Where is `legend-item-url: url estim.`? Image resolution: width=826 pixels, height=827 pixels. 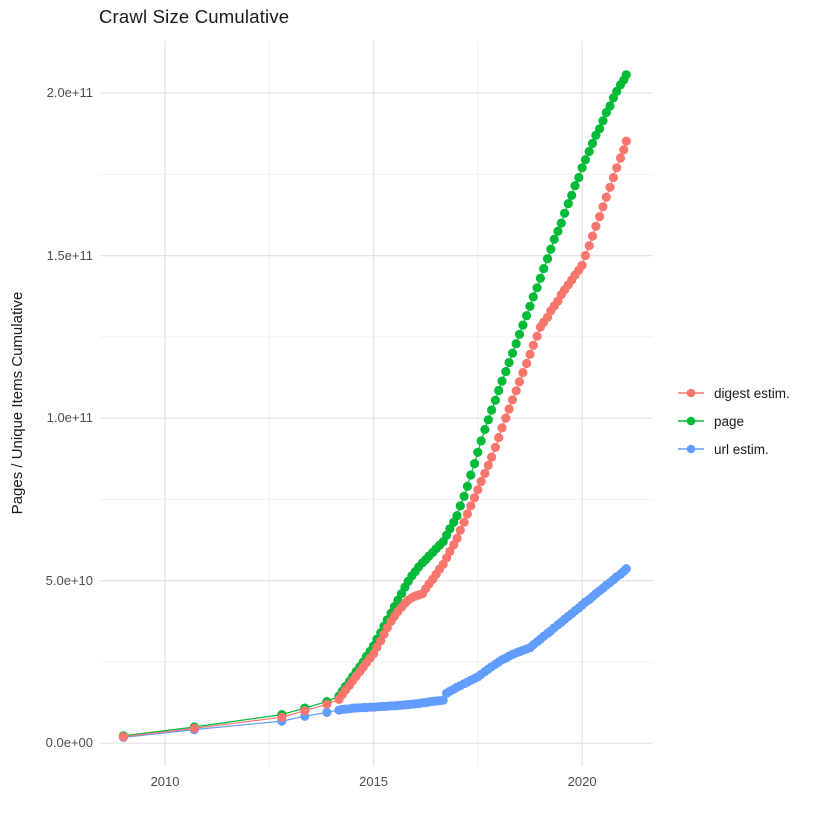
legend-item-url: url estim. is located at coordinates (733, 449).